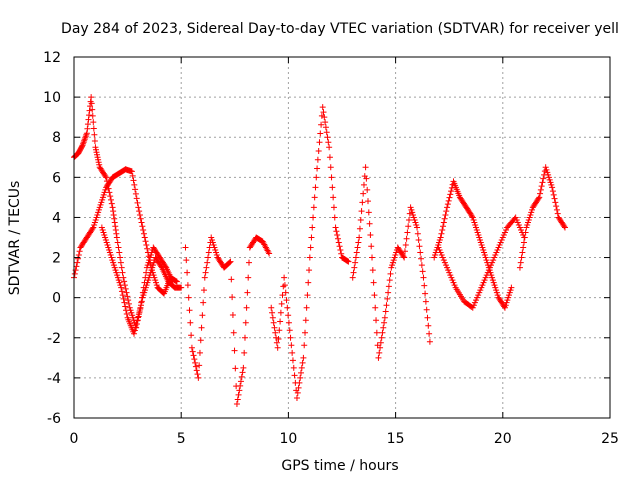  Describe the element at coordinates (52, 98) in the screenshot. I see `y-tick-label: 10` at that location.